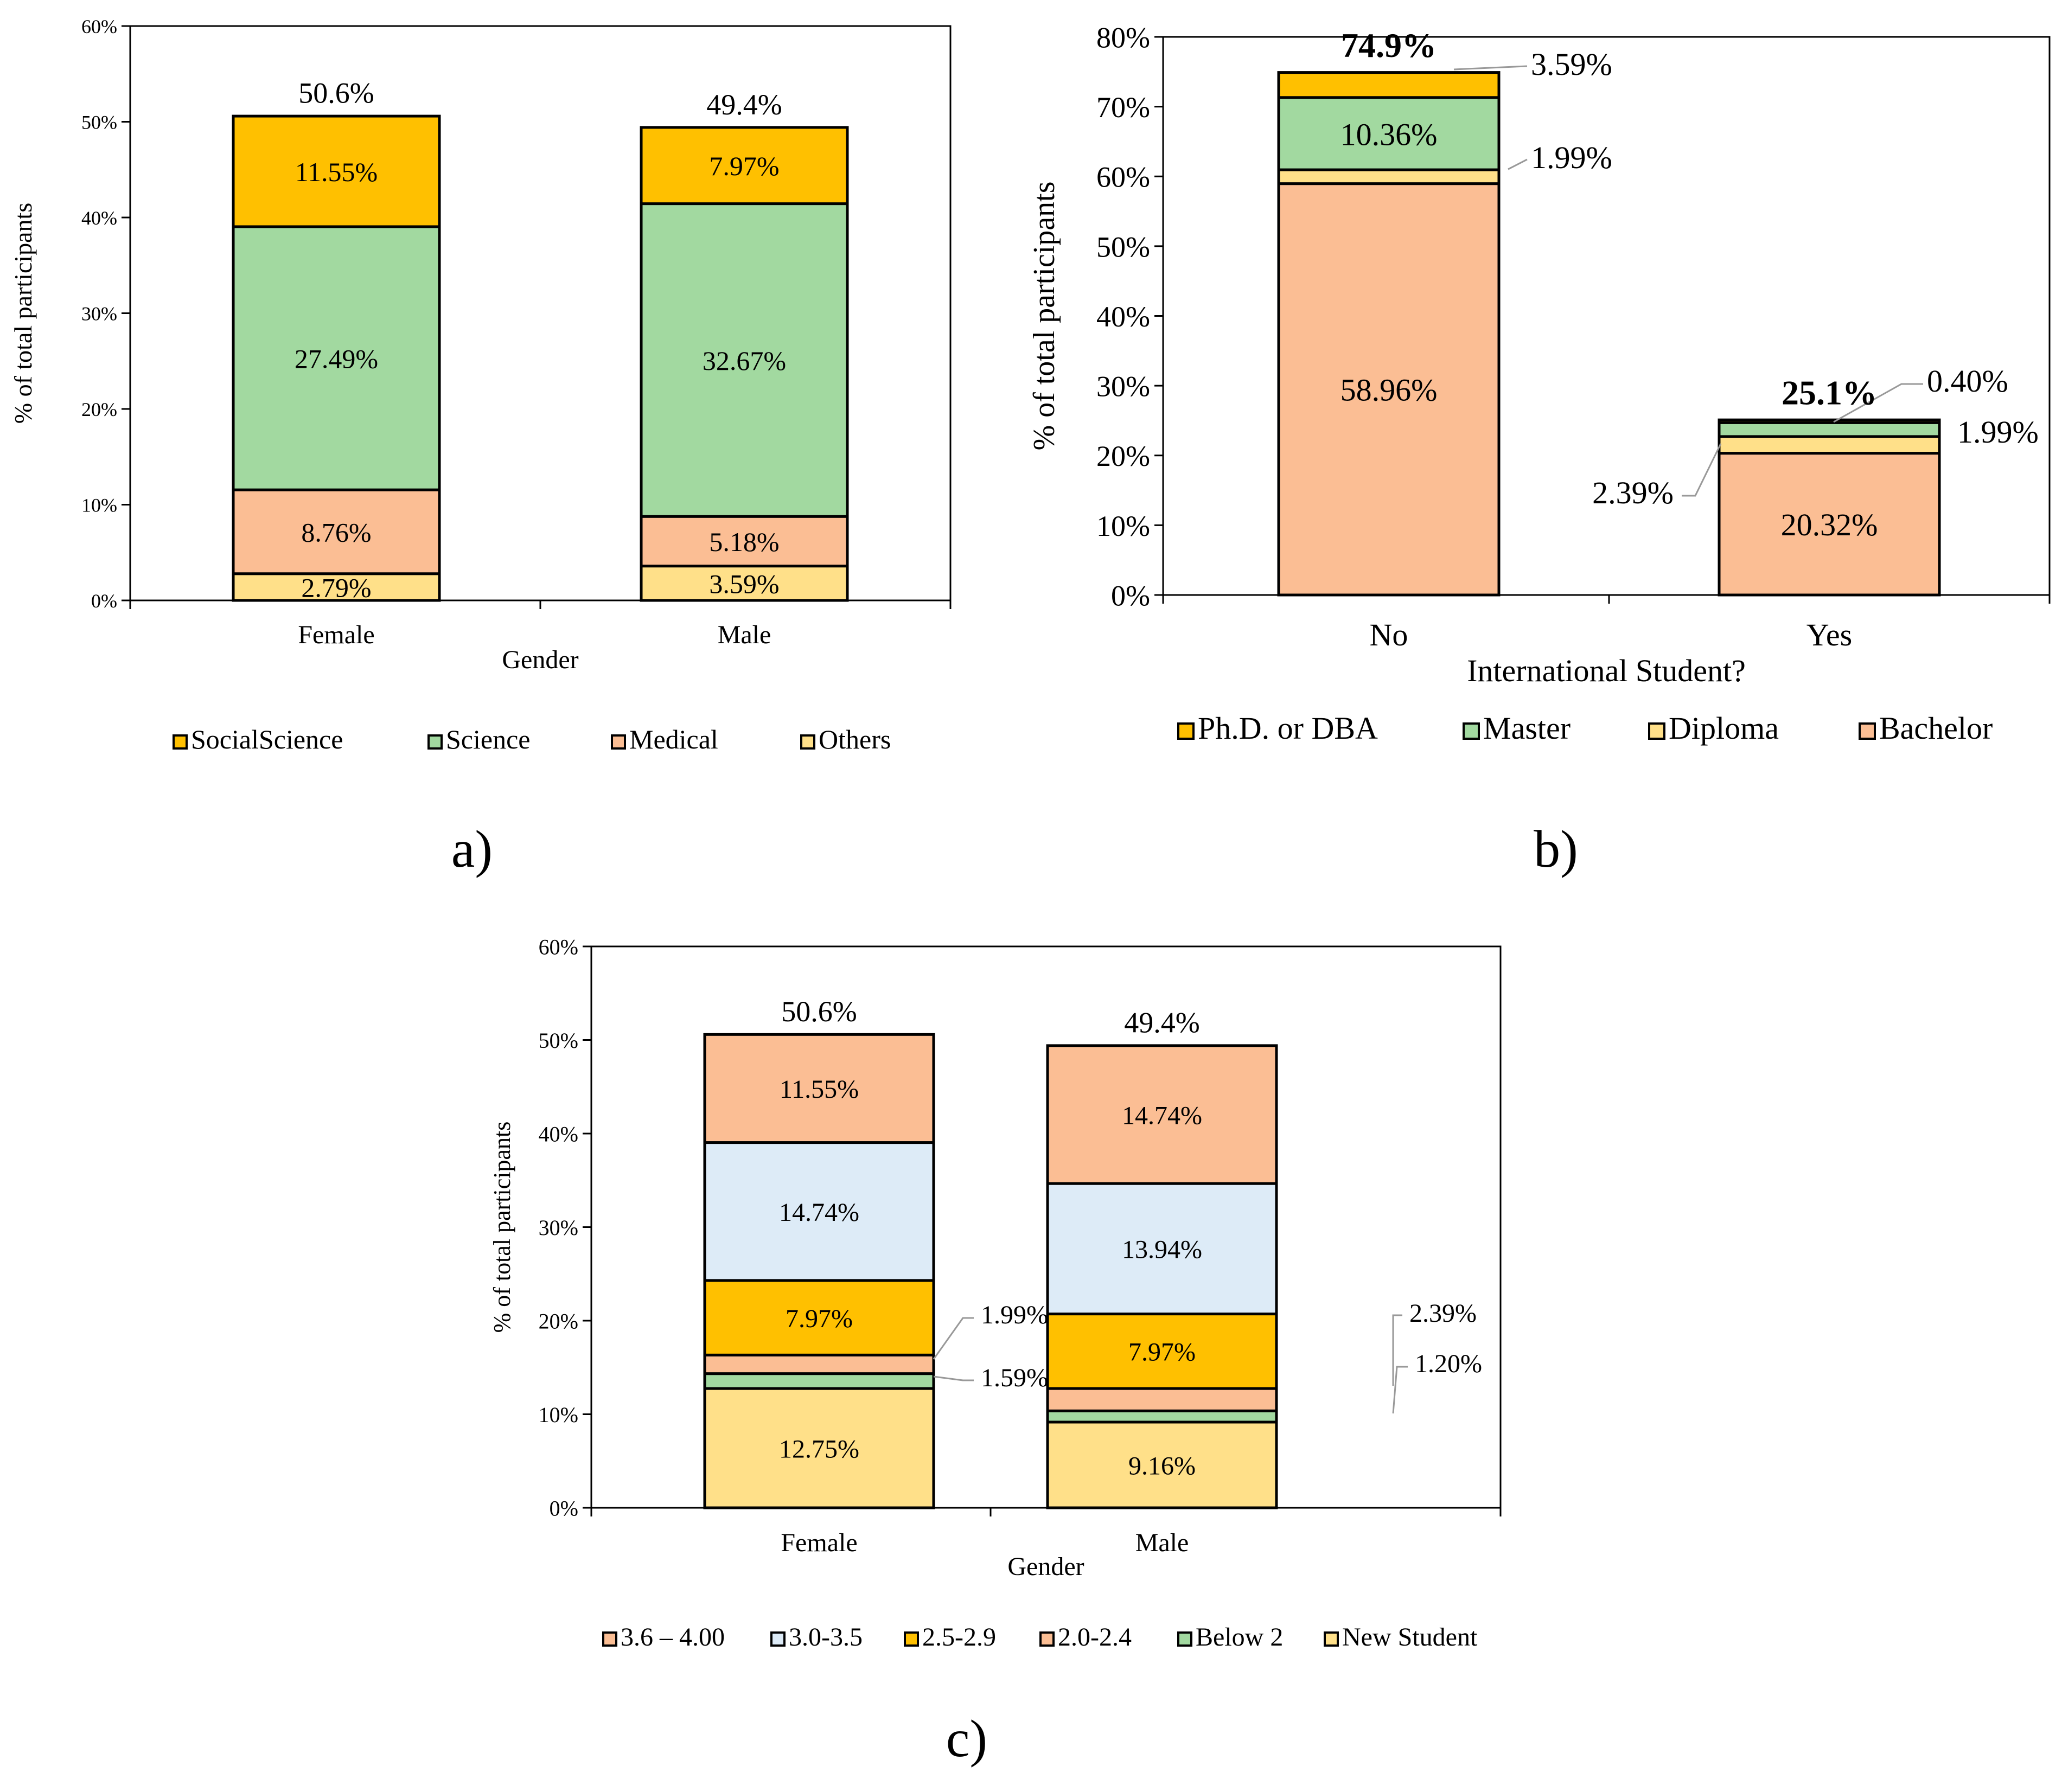 The width and height of the screenshot is (2062, 1792). I want to click on legend-label: 3.0-3.5, so click(826, 1637).